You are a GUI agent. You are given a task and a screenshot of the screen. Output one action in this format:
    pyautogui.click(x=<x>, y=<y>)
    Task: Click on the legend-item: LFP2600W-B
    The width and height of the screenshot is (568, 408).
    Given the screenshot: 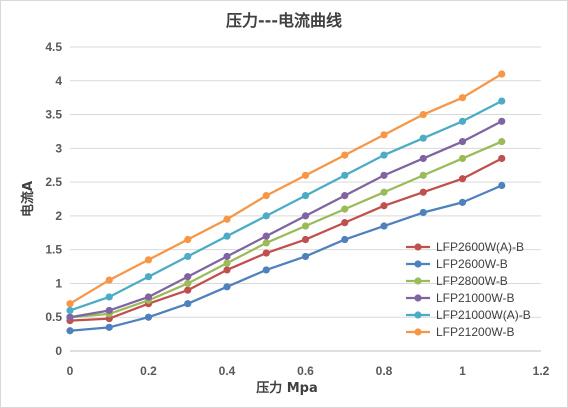 What is the action you would take?
    pyautogui.click(x=457, y=264)
    